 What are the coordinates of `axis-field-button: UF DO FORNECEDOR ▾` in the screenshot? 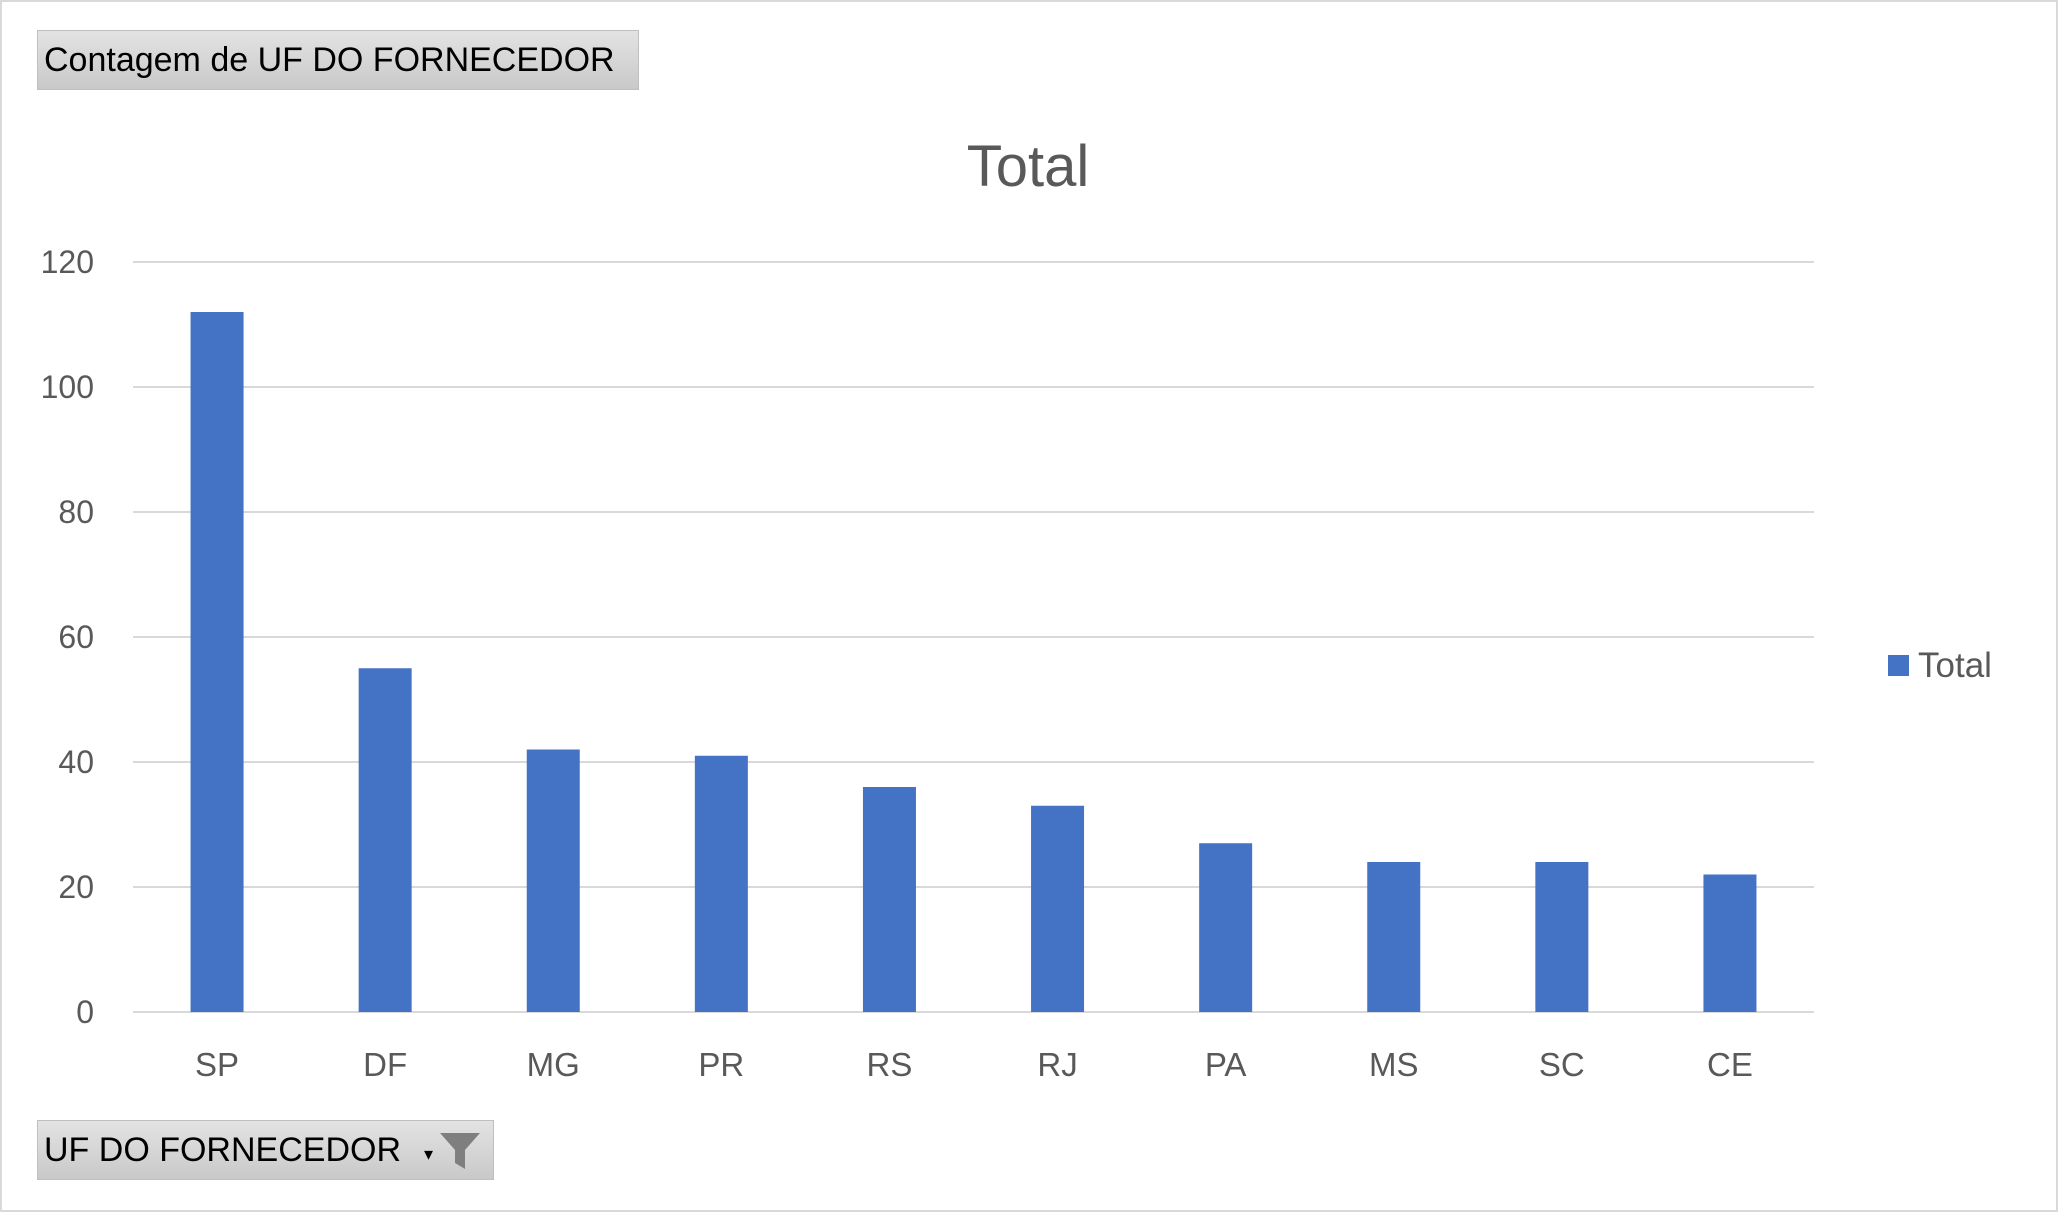 It's located at (265, 1150).